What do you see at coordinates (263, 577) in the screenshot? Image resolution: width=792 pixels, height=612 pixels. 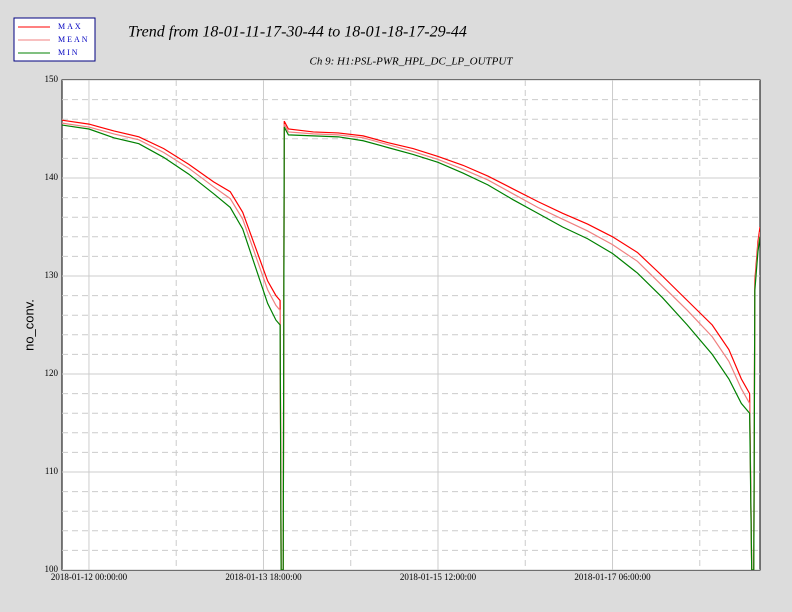 I see `x-tick-label: 2018-01-13 18:00:00` at bounding box center [263, 577].